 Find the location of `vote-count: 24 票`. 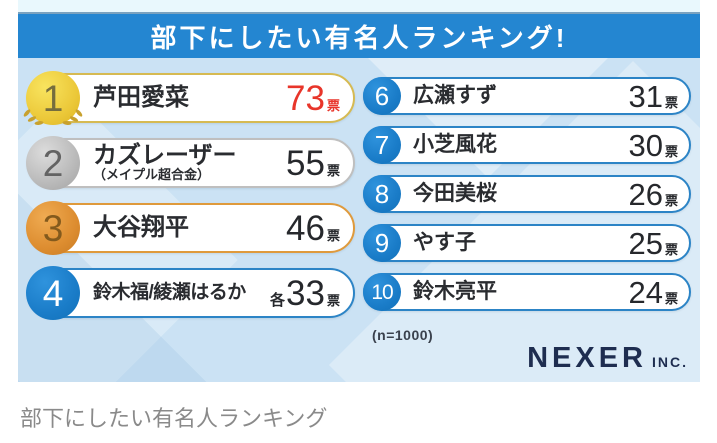

vote-count: 24 票 is located at coordinates (659, 292).